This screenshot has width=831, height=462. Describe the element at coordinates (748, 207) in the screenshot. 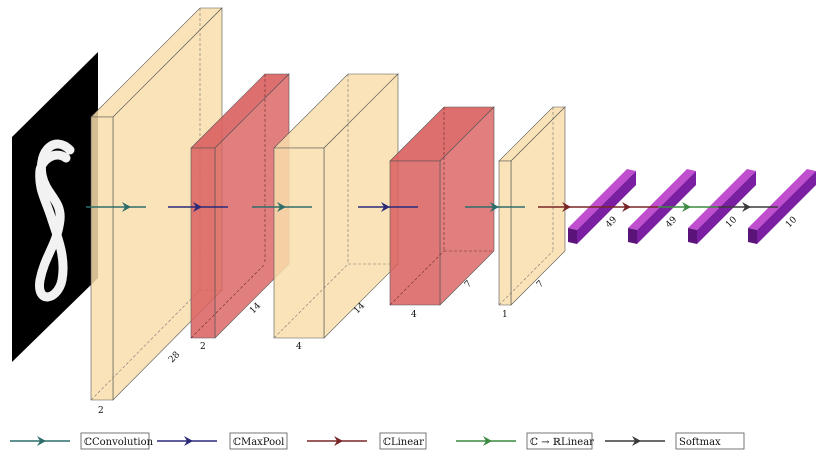

I see `arrow-softmax` at that location.